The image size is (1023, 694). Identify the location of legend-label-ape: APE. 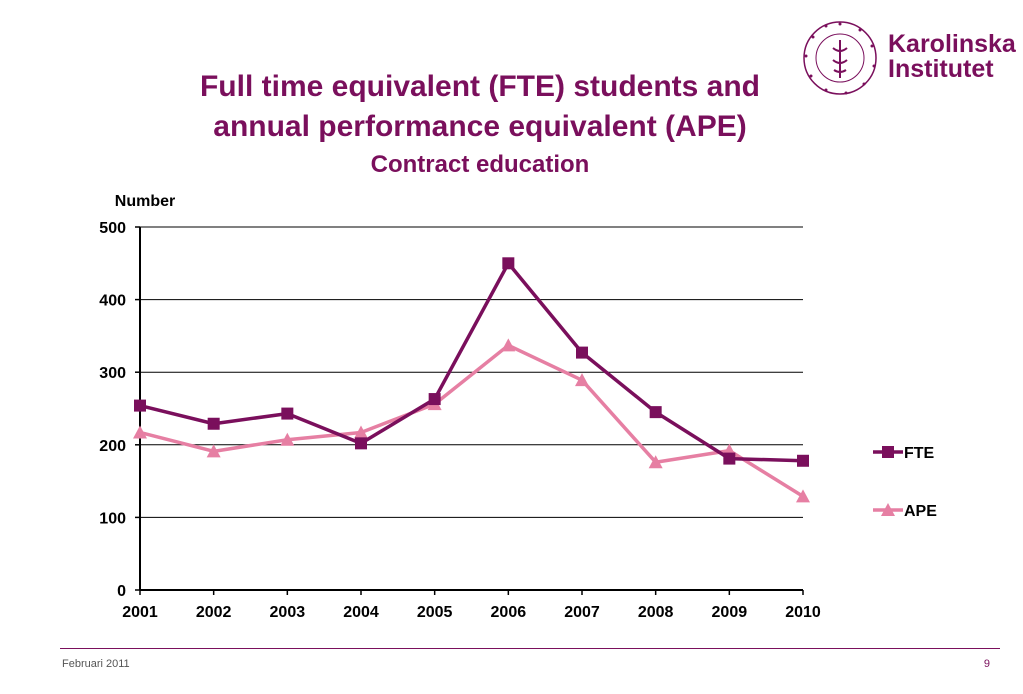
(920, 511).